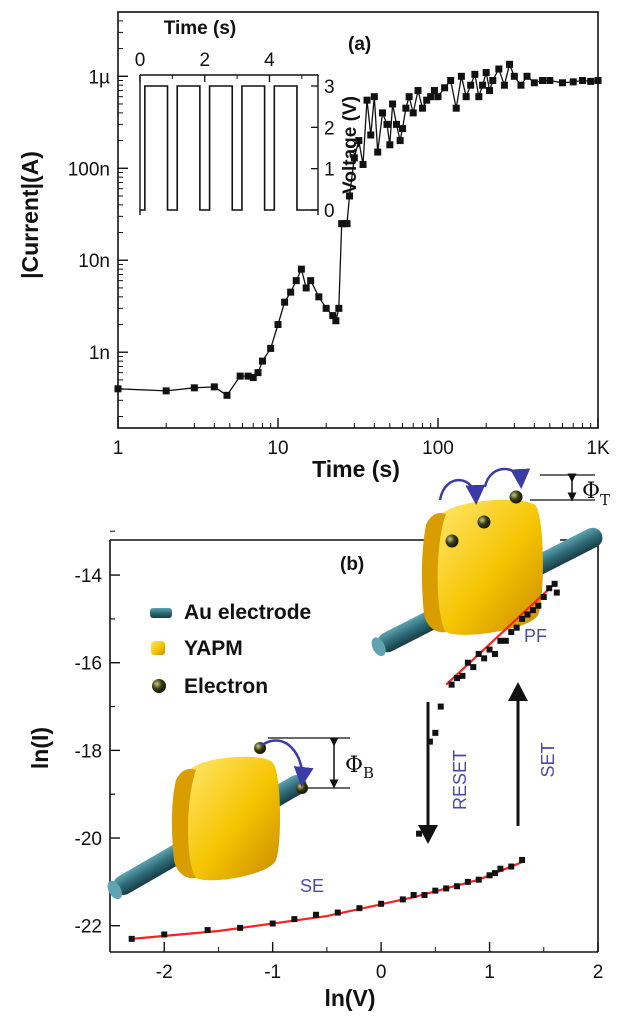 This screenshot has width=630, height=1018. Describe the element at coordinates (329, 128) in the screenshot. I see `inset-y-tick-label: 2` at that location.